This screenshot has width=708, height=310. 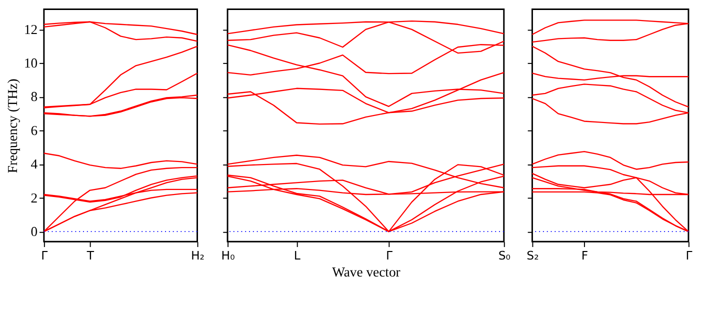 What do you see at coordinates (90, 255) in the screenshot?
I see `x-tick-label: T` at bounding box center [90, 255].